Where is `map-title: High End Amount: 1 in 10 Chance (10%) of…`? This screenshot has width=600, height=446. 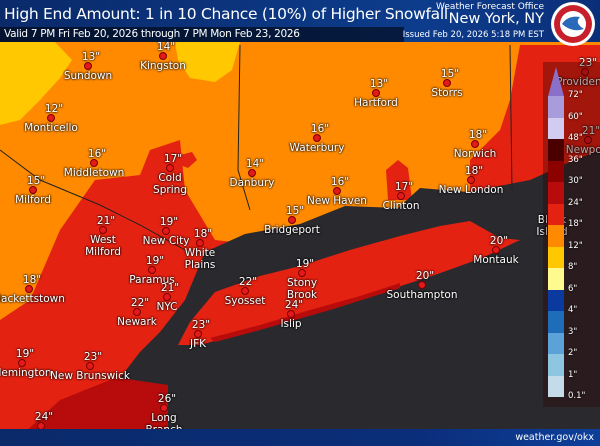 map-title: High End Amount: 1 in 10 Chance (10%) of… is located at coordinates (226, 14).